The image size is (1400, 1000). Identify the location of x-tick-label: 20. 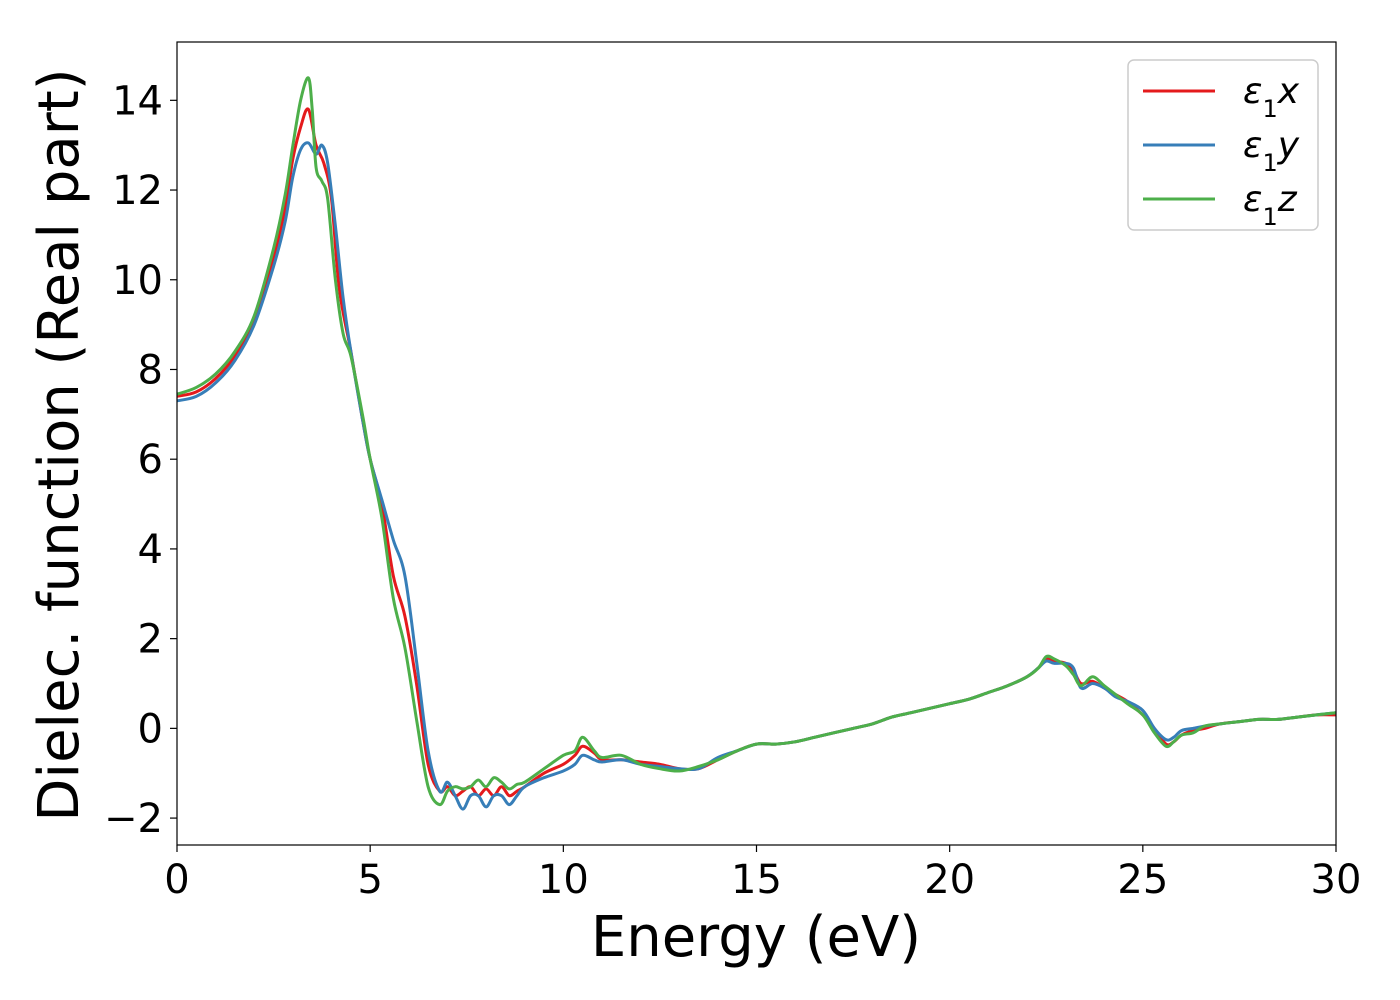
(949, 880).